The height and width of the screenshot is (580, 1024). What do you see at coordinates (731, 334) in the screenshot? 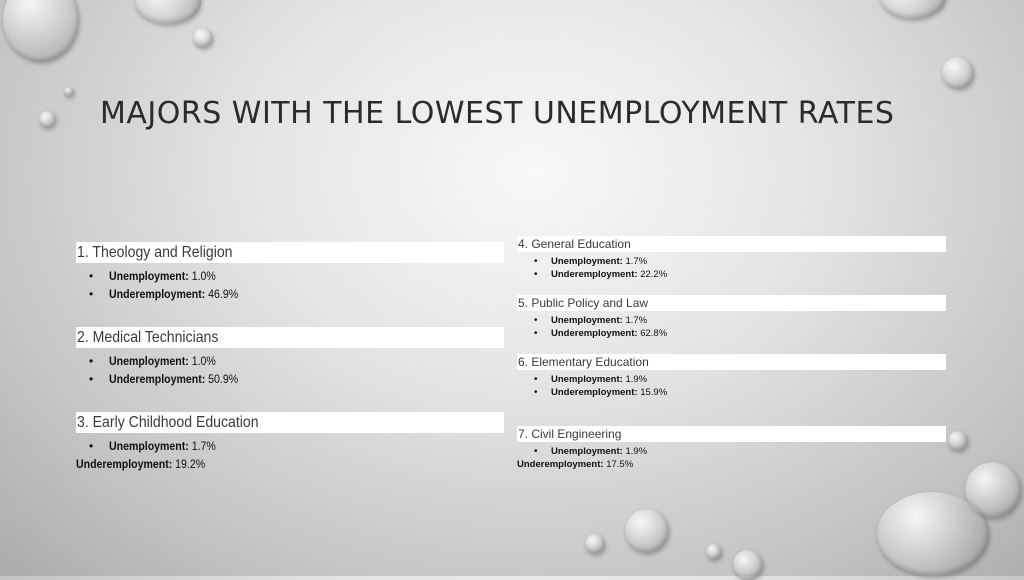
I see `underemployment-line: Underemployment: 62.8%` at bounding box center [731, 334].